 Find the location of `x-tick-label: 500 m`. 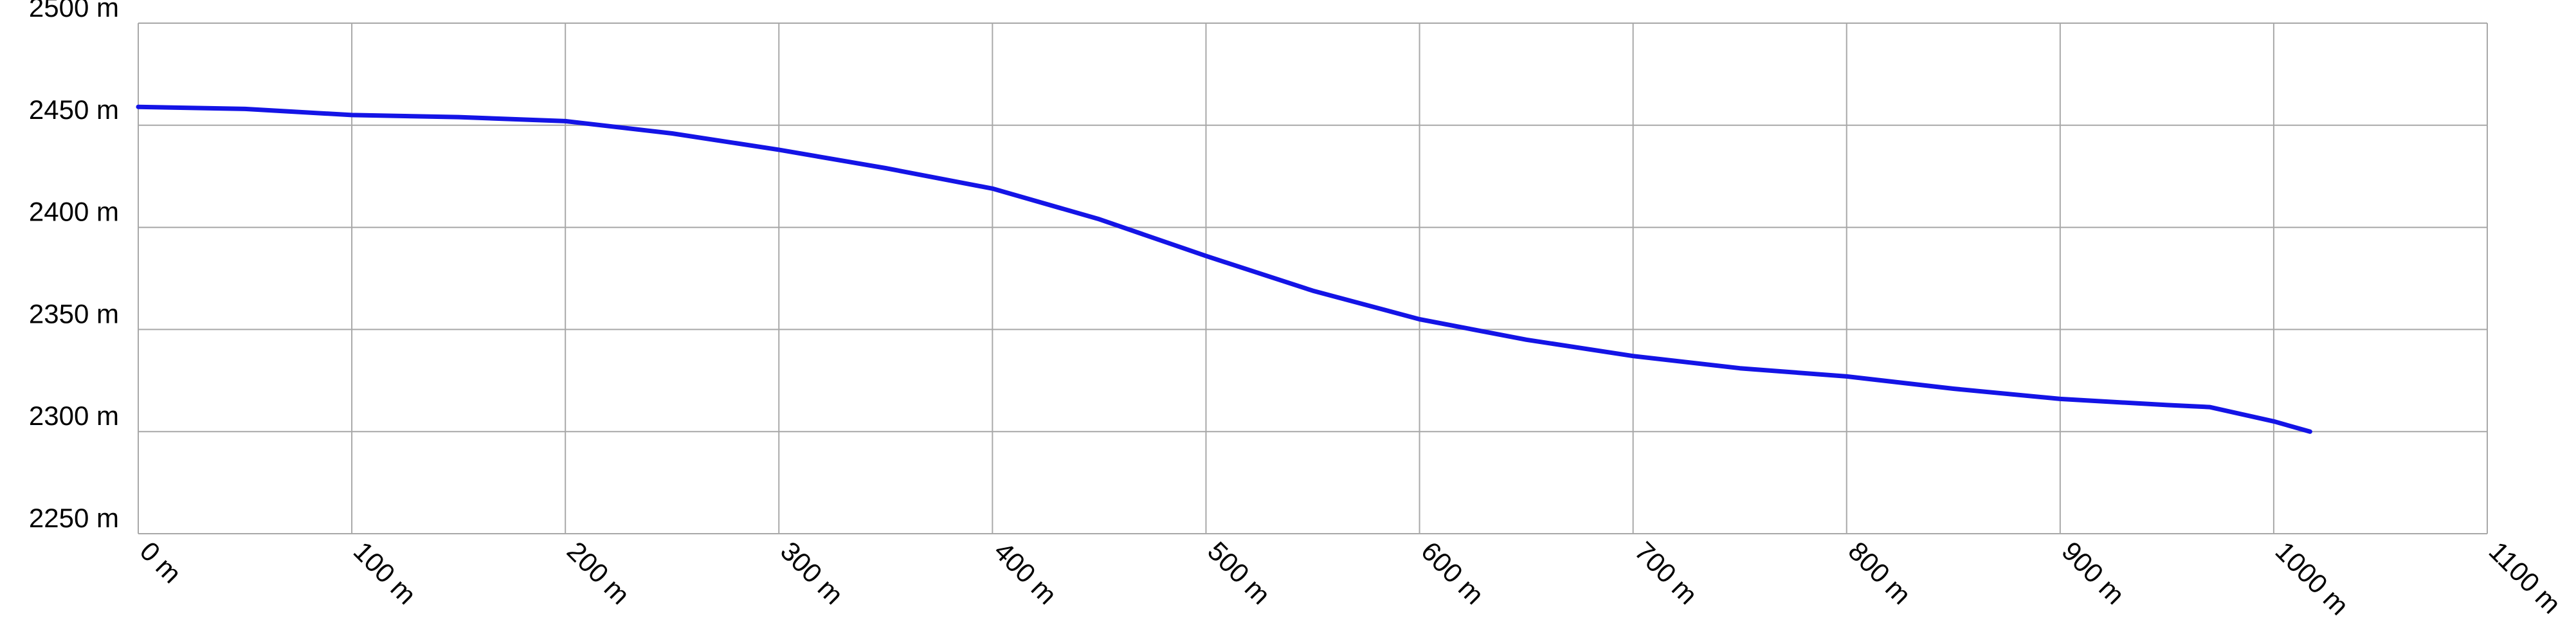

x-tick-label: 500 m is located at coordinates (1239, 573).